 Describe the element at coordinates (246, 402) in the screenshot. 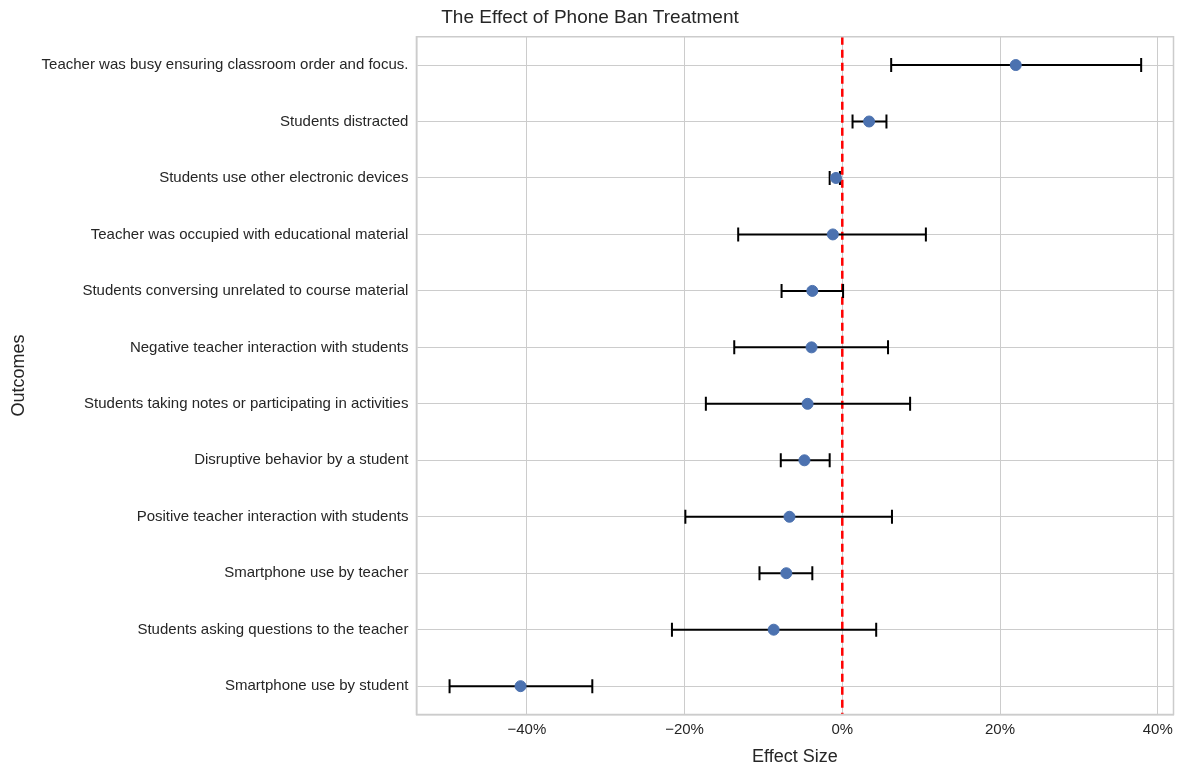

I see `y-tick-label: Students taking notes or participating in activities` at that location.